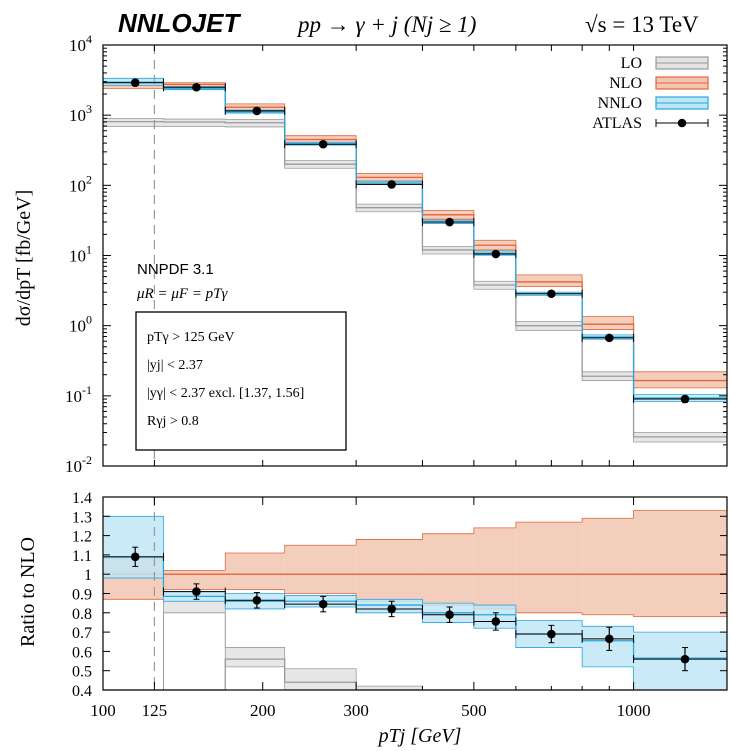  Describe the element at coordinates (241, 381) in the screenshot. I see `cuts-box` at that location.